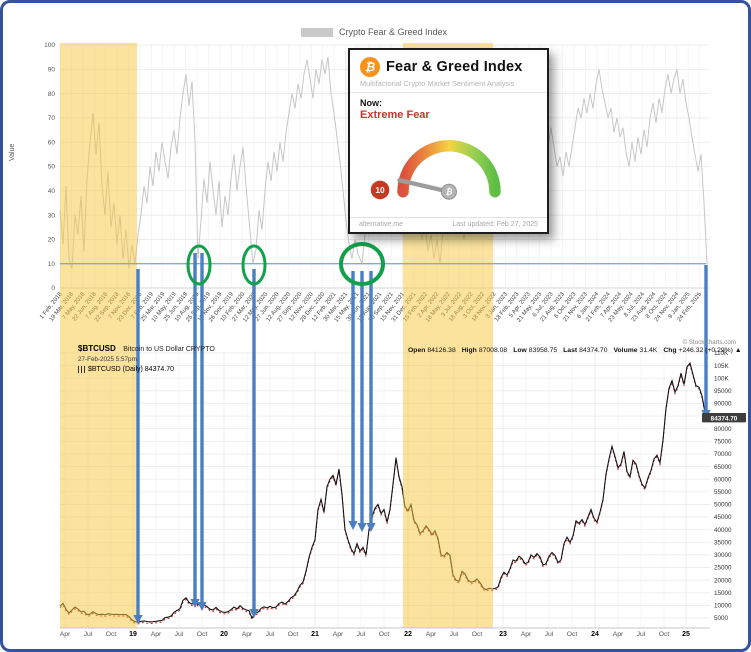 The width and height of the screenshot is (751, 652). Describe the element at coordinates (670, 350) in the screenshot. I see `quote-label: Chg` at that location.